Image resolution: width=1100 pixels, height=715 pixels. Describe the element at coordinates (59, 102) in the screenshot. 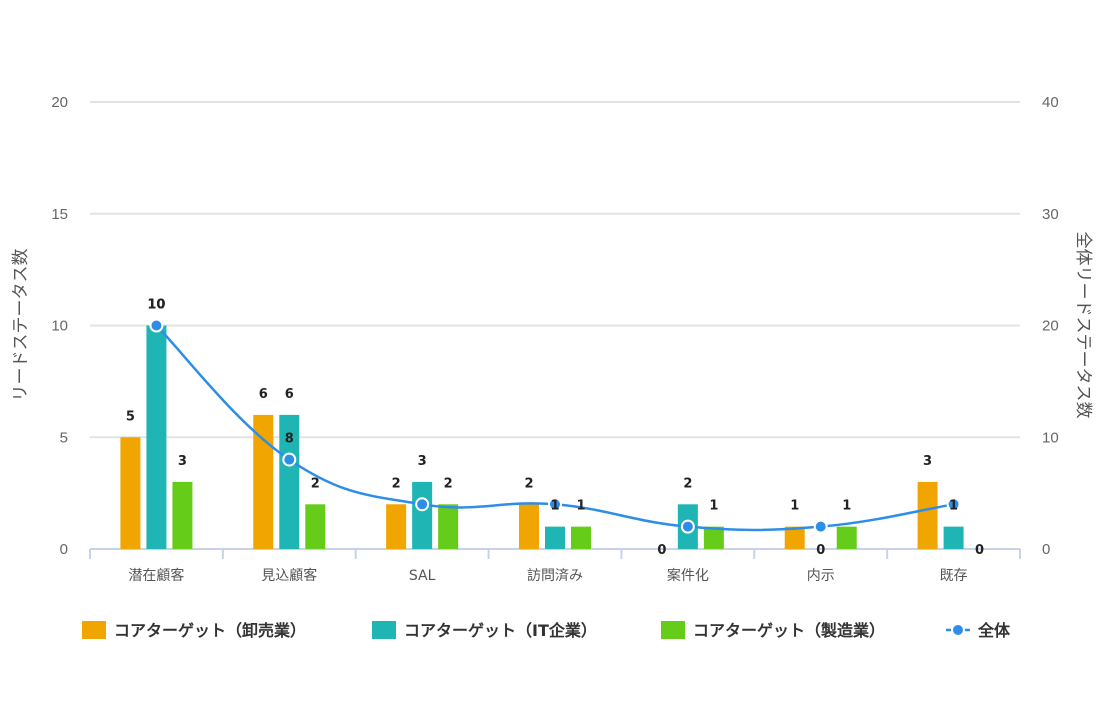

I see `left-tick-label: 20` at that location.